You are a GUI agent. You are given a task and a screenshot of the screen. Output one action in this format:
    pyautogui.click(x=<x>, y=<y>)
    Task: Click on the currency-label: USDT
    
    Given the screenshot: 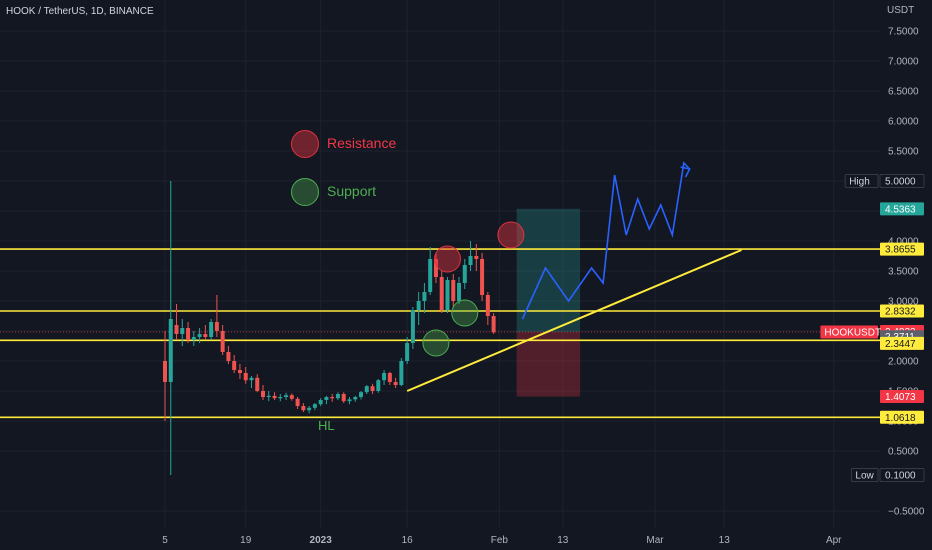 What is the action you would take?
    pyautogui.click(x=901, y=10)
    